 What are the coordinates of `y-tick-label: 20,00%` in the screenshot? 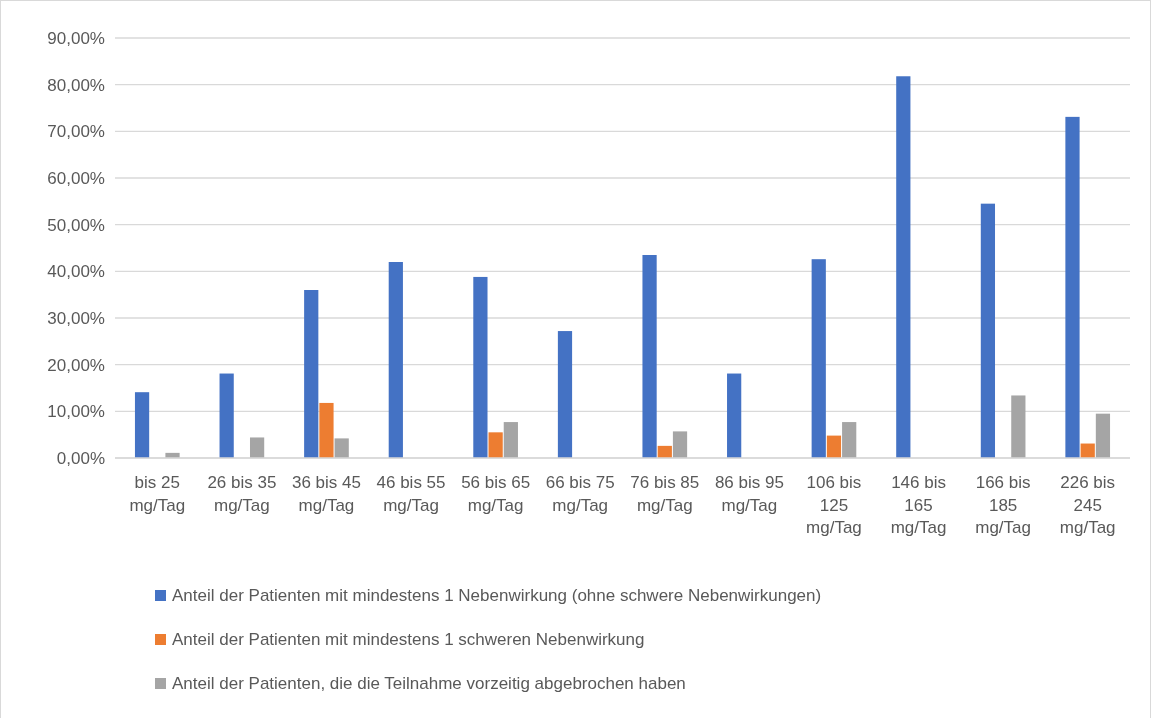 It's located at (76, 365).